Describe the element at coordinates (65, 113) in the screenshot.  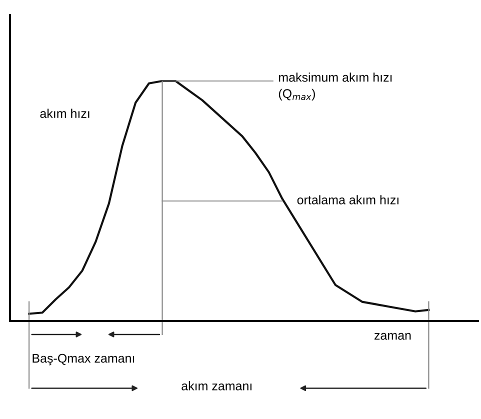
I see `y-axis-title: akım hızı` at that location.